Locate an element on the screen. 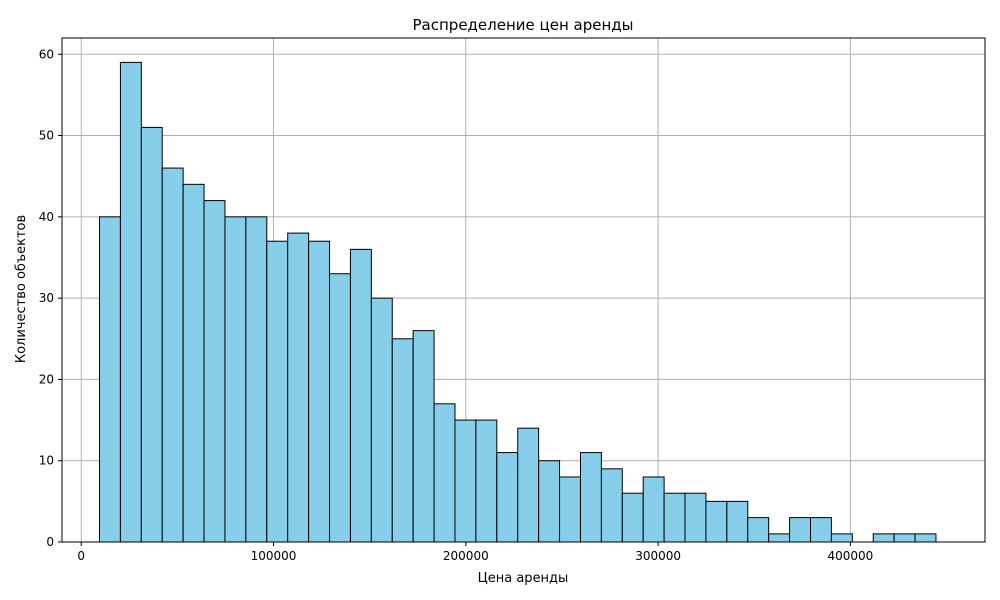 This screenshot has height=600, width=1000. y-tick-label: 10 is located at coordinates (46, 461).